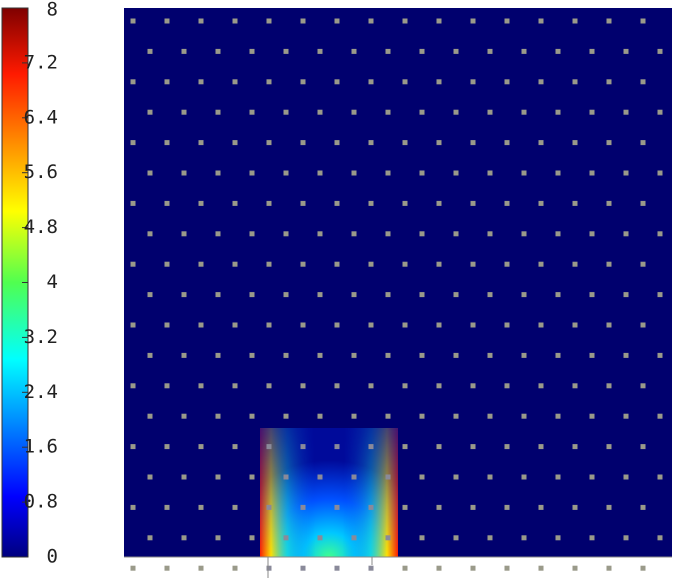 This screenshot has height=581, width=675. I want to click on colorbar-tick-label: 2.4, so click(41, 392).